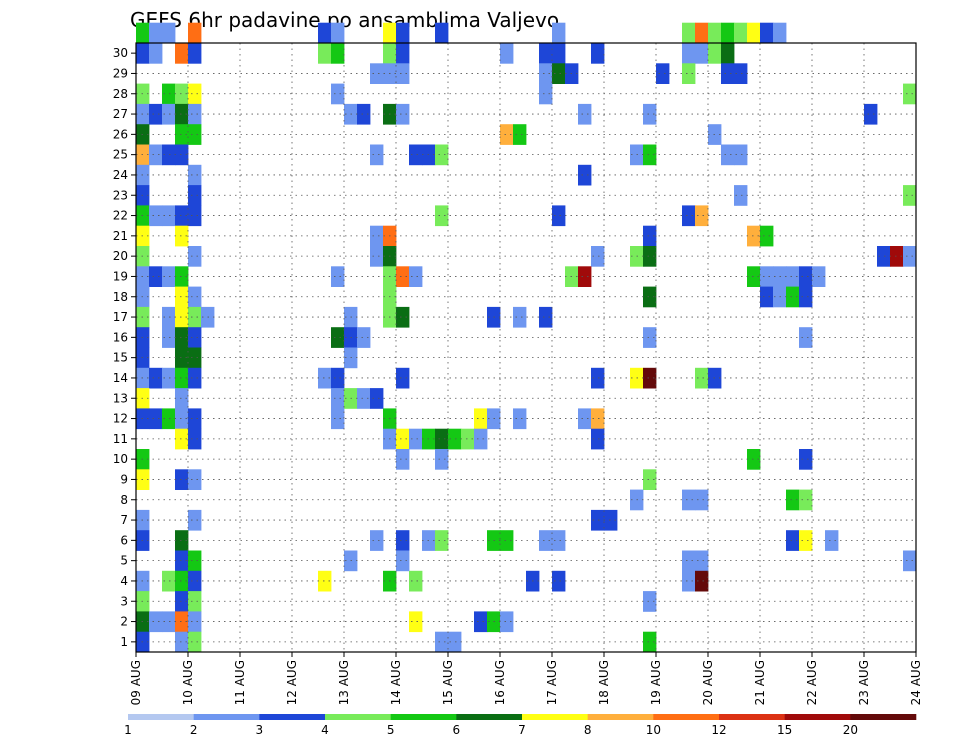 This screenshot has width=960, height=742. I want to click on x-tick-label: 09 AUG, so click(136, 682).